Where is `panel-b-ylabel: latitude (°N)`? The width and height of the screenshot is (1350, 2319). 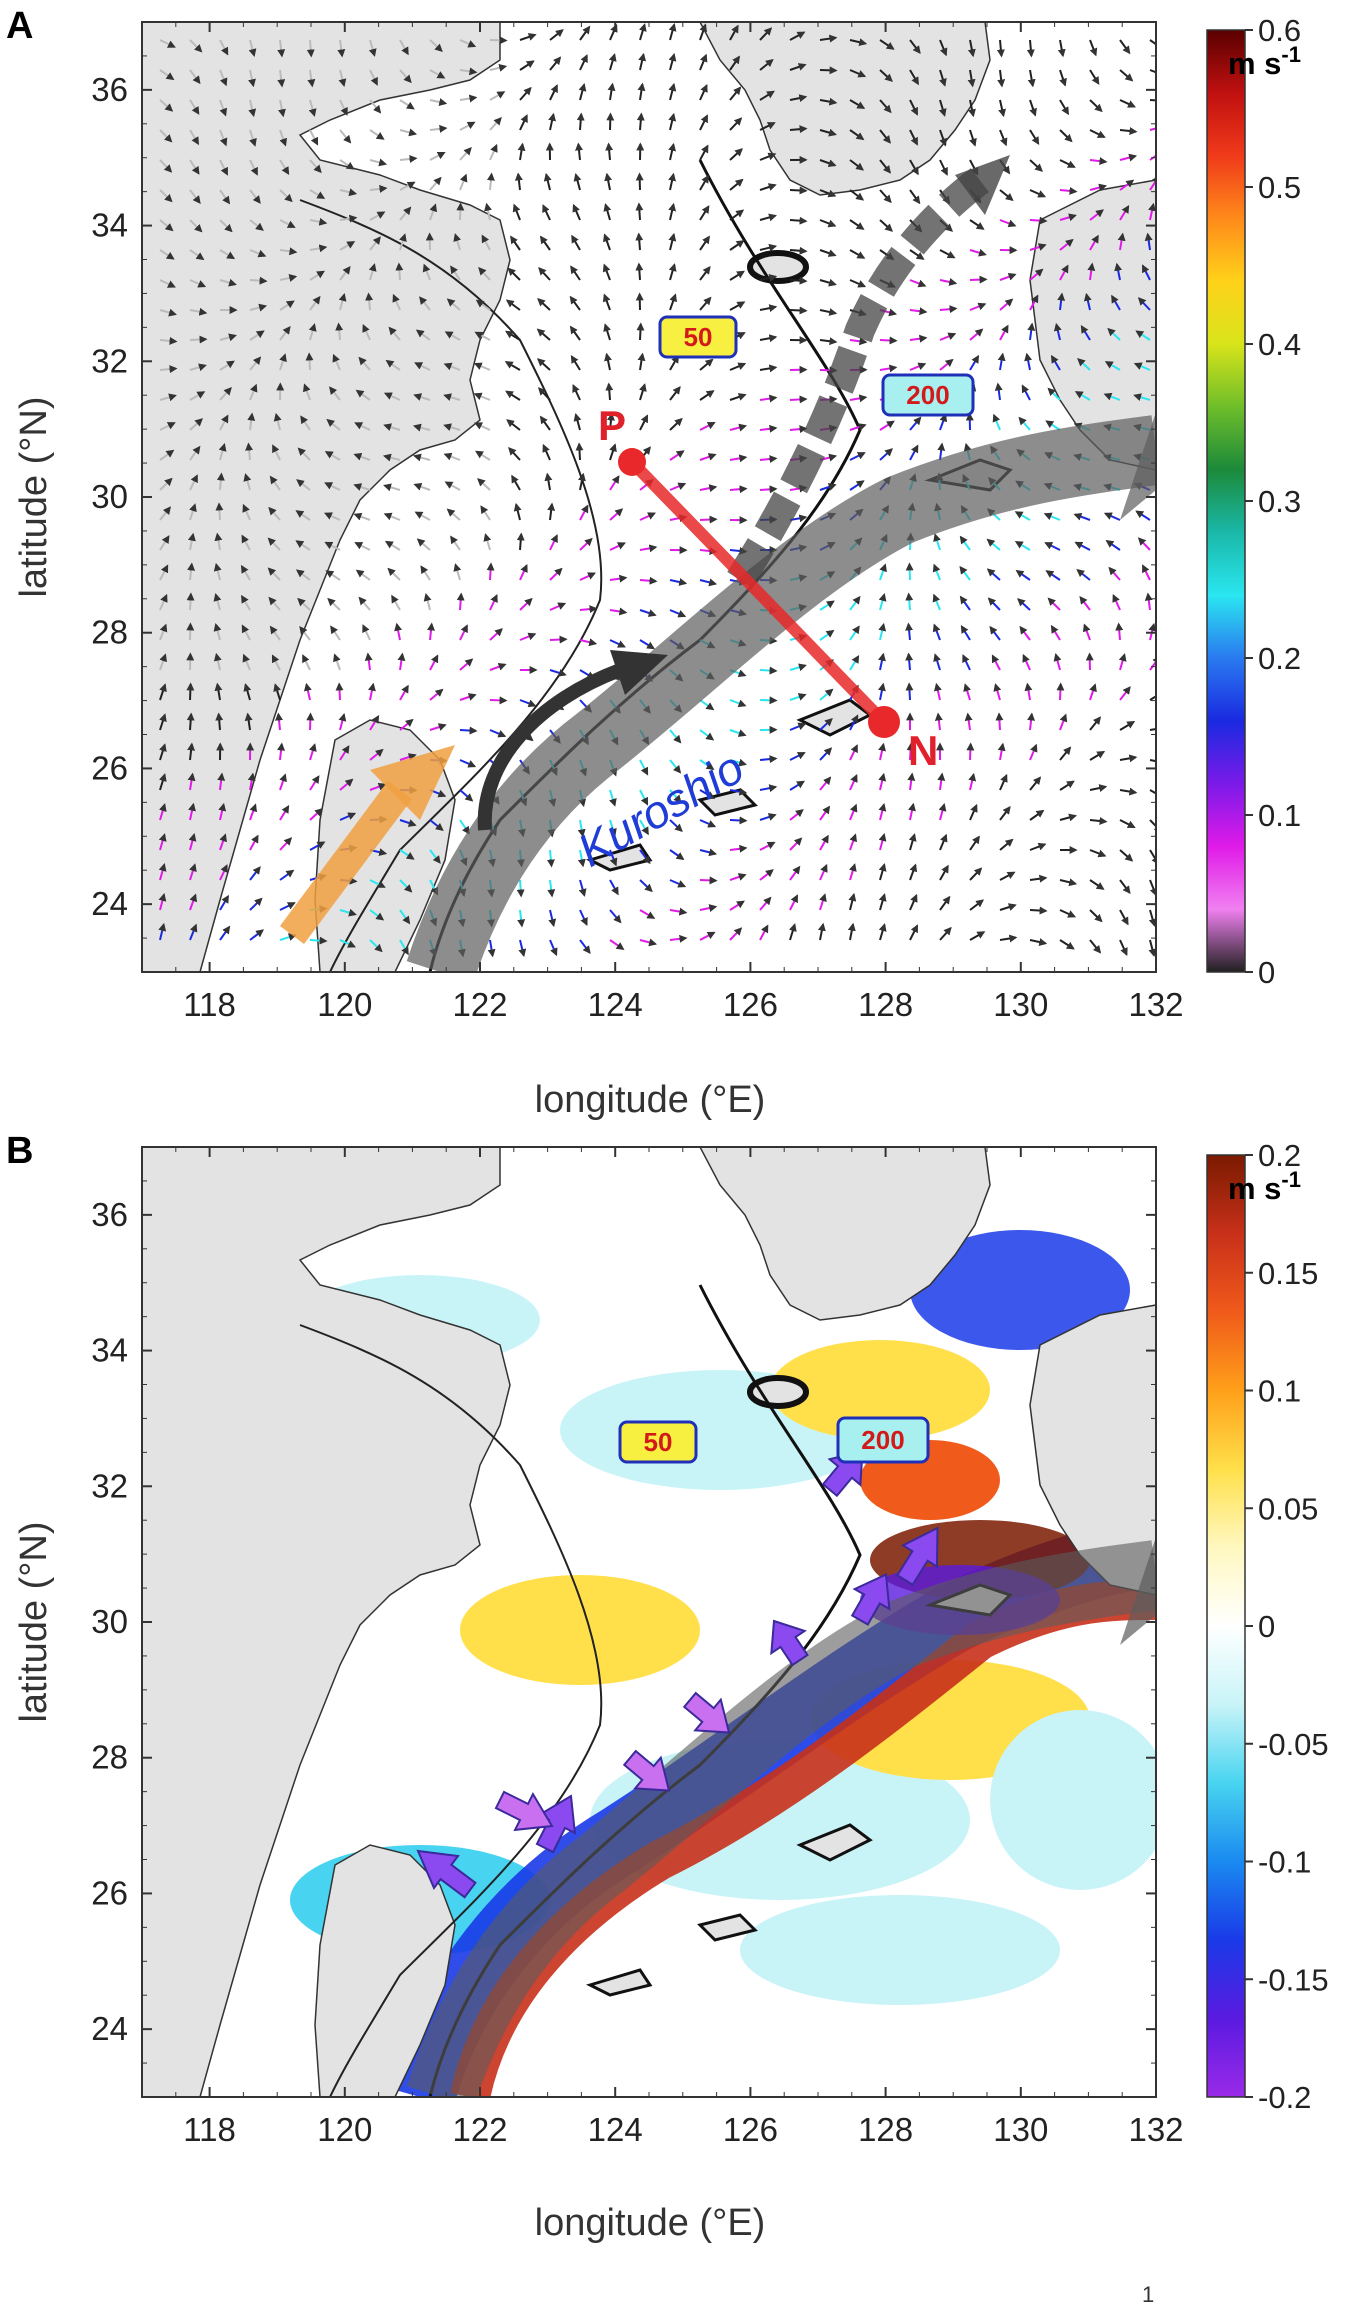 panel-b-ylabel: latitude (°N) is located at coordinates (34, 1621).